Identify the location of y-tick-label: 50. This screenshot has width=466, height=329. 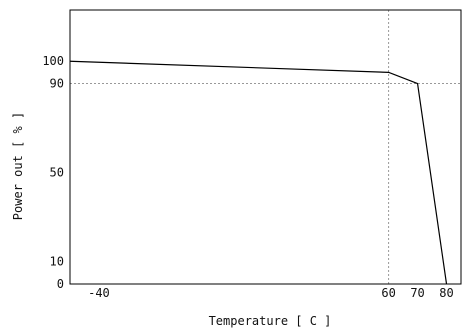
(57, 173).